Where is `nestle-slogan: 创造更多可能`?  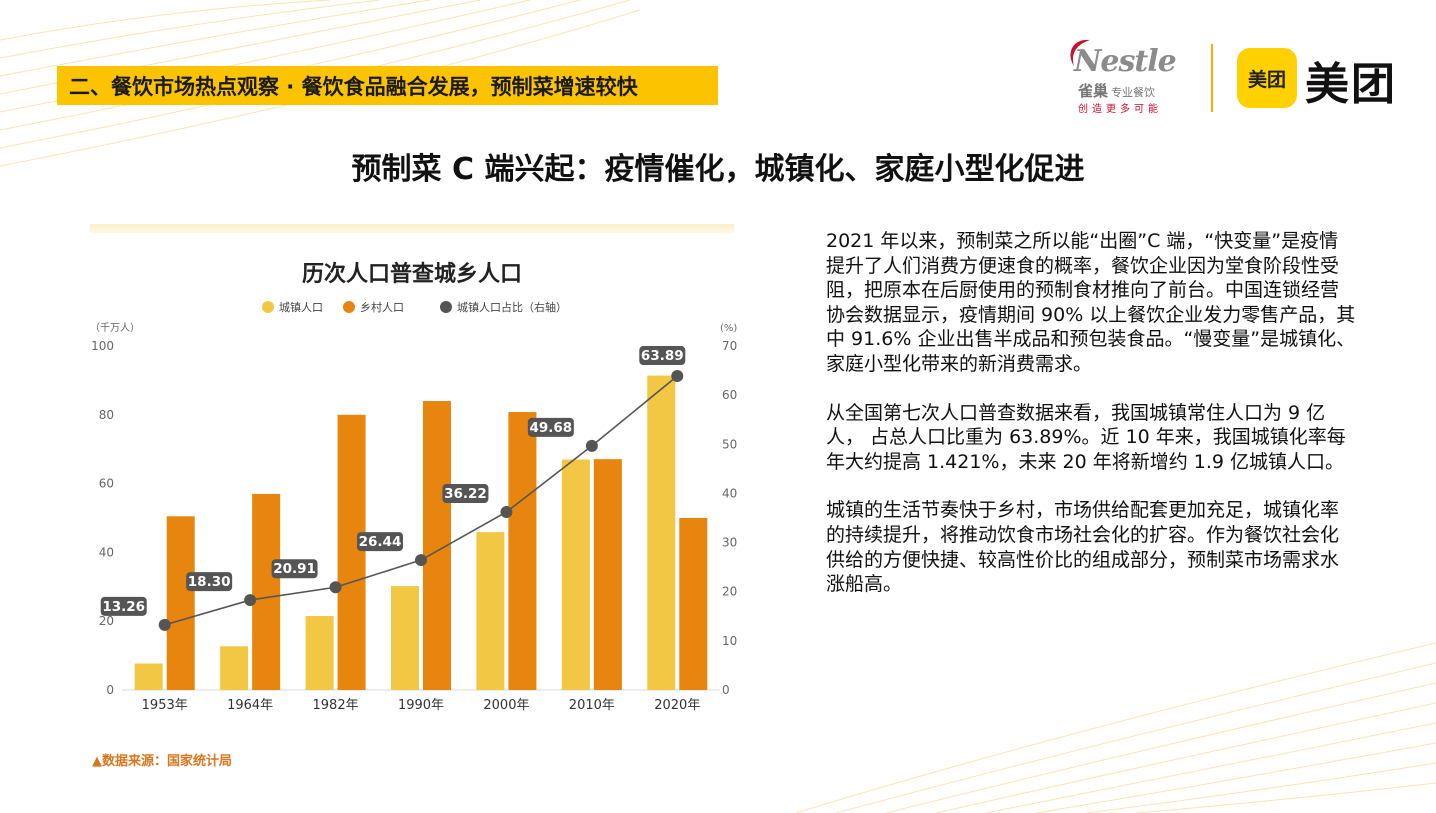
nestle-slogan: 创造更多可能 is located at coordinates (1120, 109).